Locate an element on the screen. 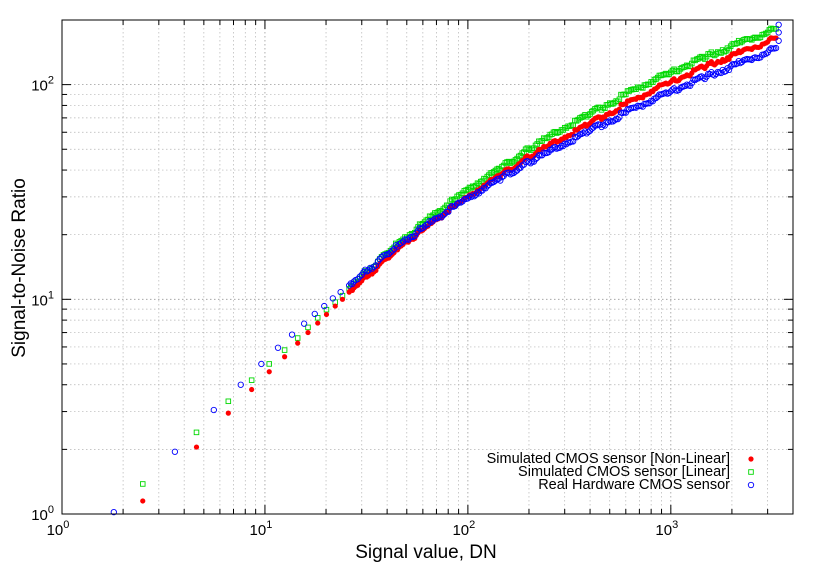 Image resolution: width=822 pixels, height=576 pixels. x-tick-label: 10² is located at coordinates (463, 529).